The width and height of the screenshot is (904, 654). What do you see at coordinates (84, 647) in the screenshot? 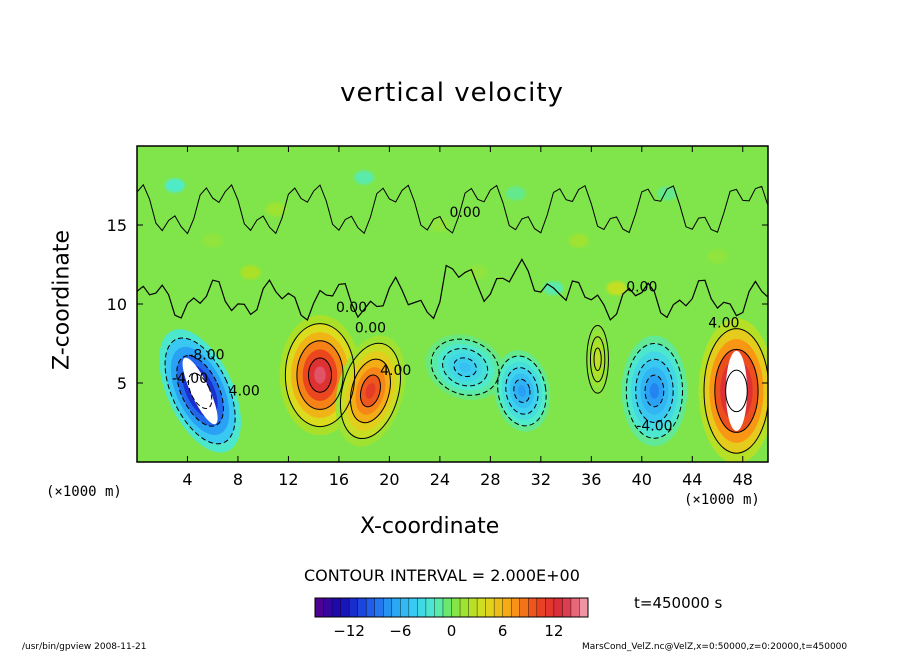
I see `footer-left: /usr/bin/gpview 2008-11-21` at bounding box center [84, 647].